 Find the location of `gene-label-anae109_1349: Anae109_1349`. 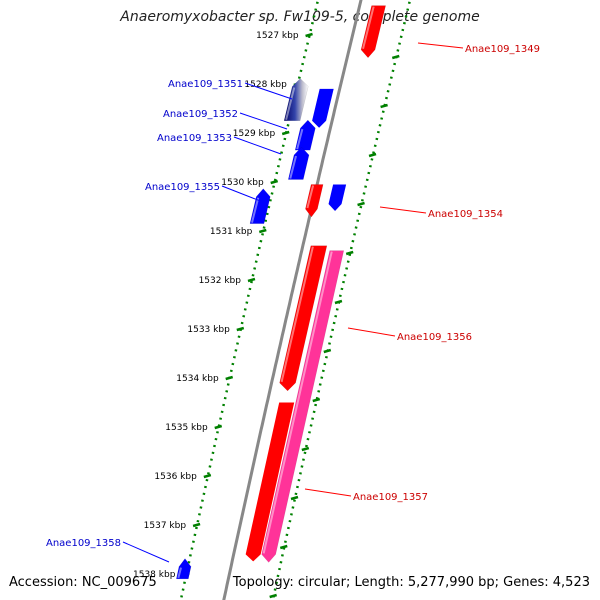

gene-label-anae109_1349: Anae109_1349 is located at coordinates (502, 49).